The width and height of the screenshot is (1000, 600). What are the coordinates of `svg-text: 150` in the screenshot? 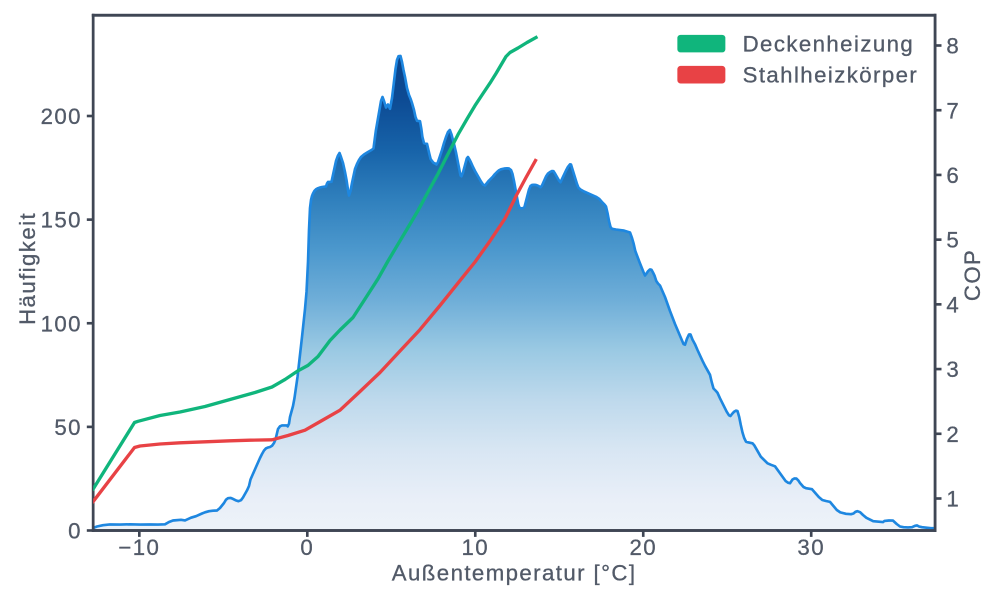 It's located at (61, 220).